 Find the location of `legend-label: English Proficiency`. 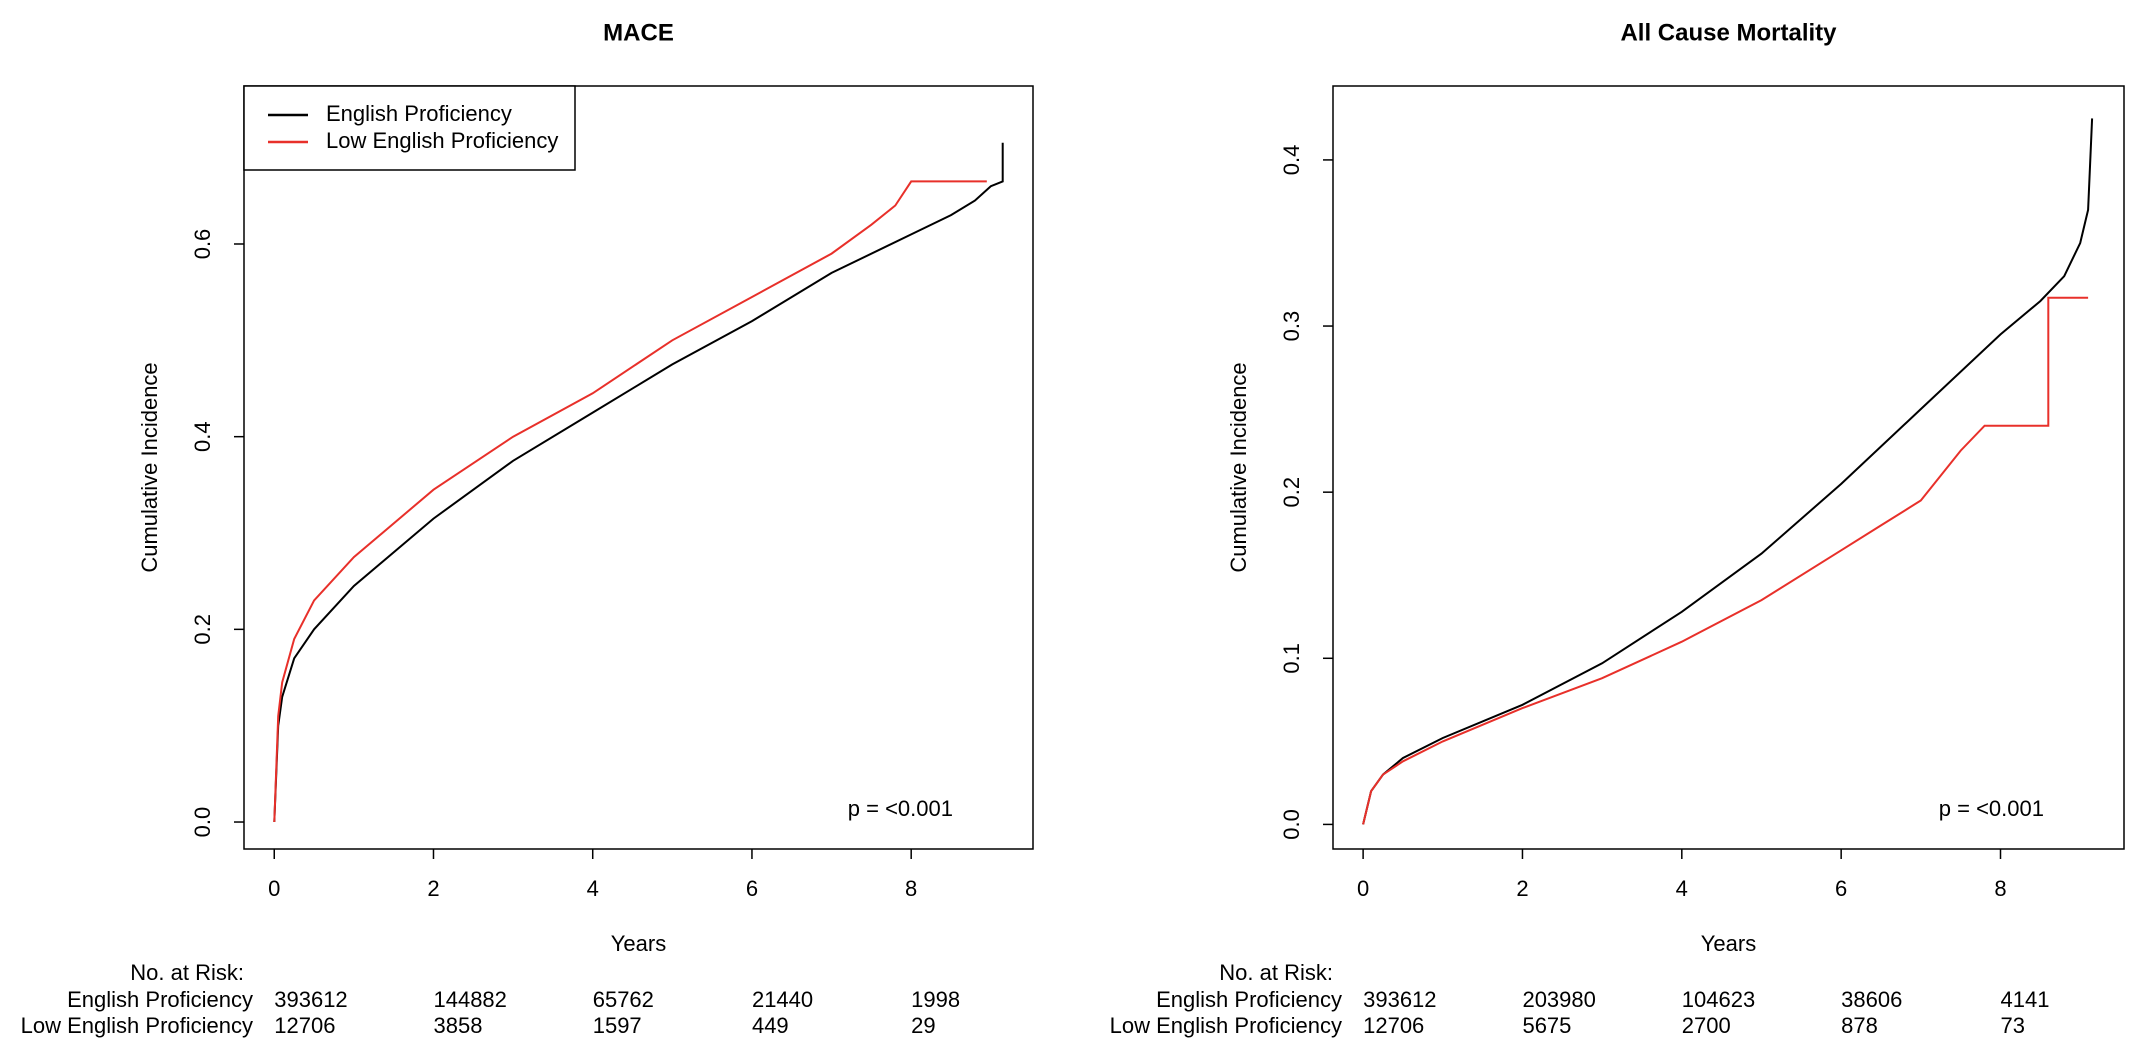

legend-label: English Proficiency is located at coordinates (419, 113).